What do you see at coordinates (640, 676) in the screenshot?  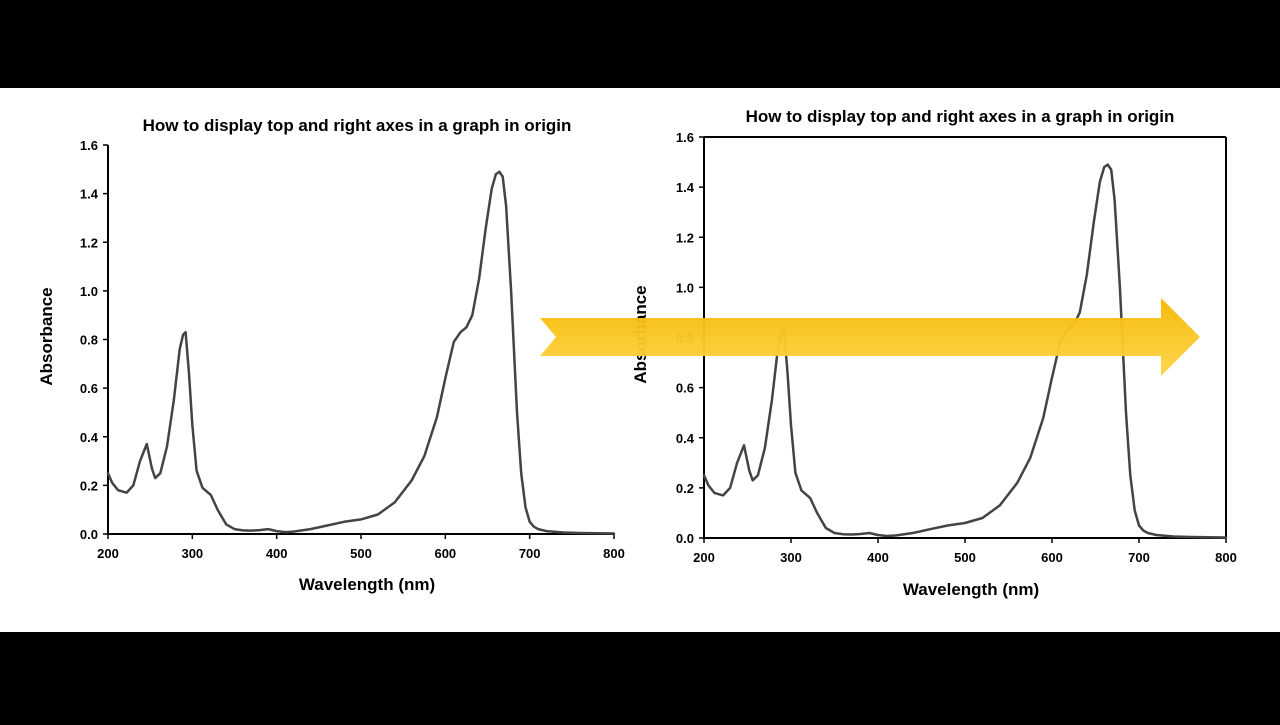 I see `letterbox-bottom` at bounding box center [640, 676].